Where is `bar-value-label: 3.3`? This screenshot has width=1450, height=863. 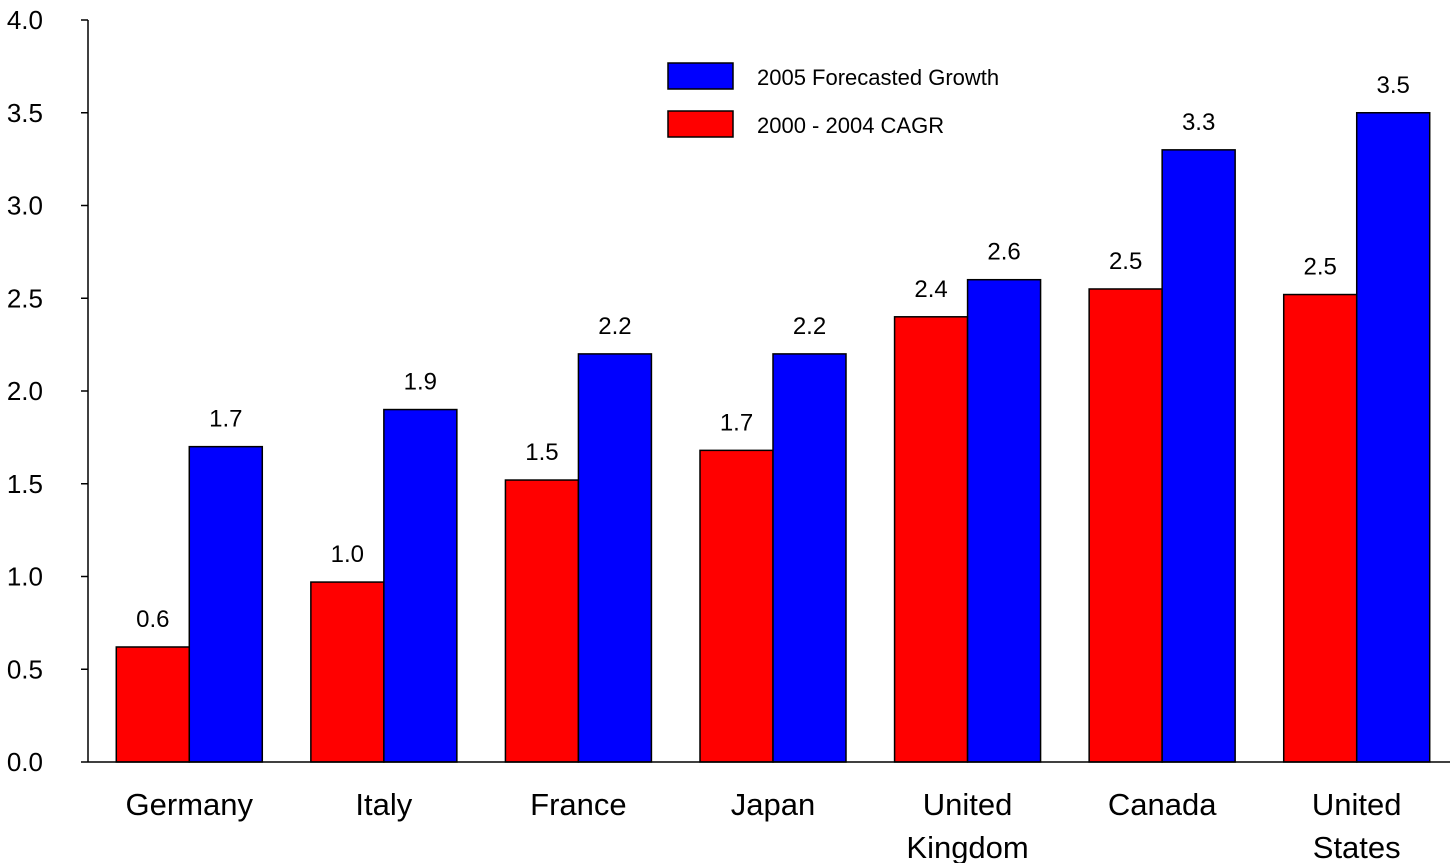
bar-value-label: 3.3 is located at coordinates (1198, 122).